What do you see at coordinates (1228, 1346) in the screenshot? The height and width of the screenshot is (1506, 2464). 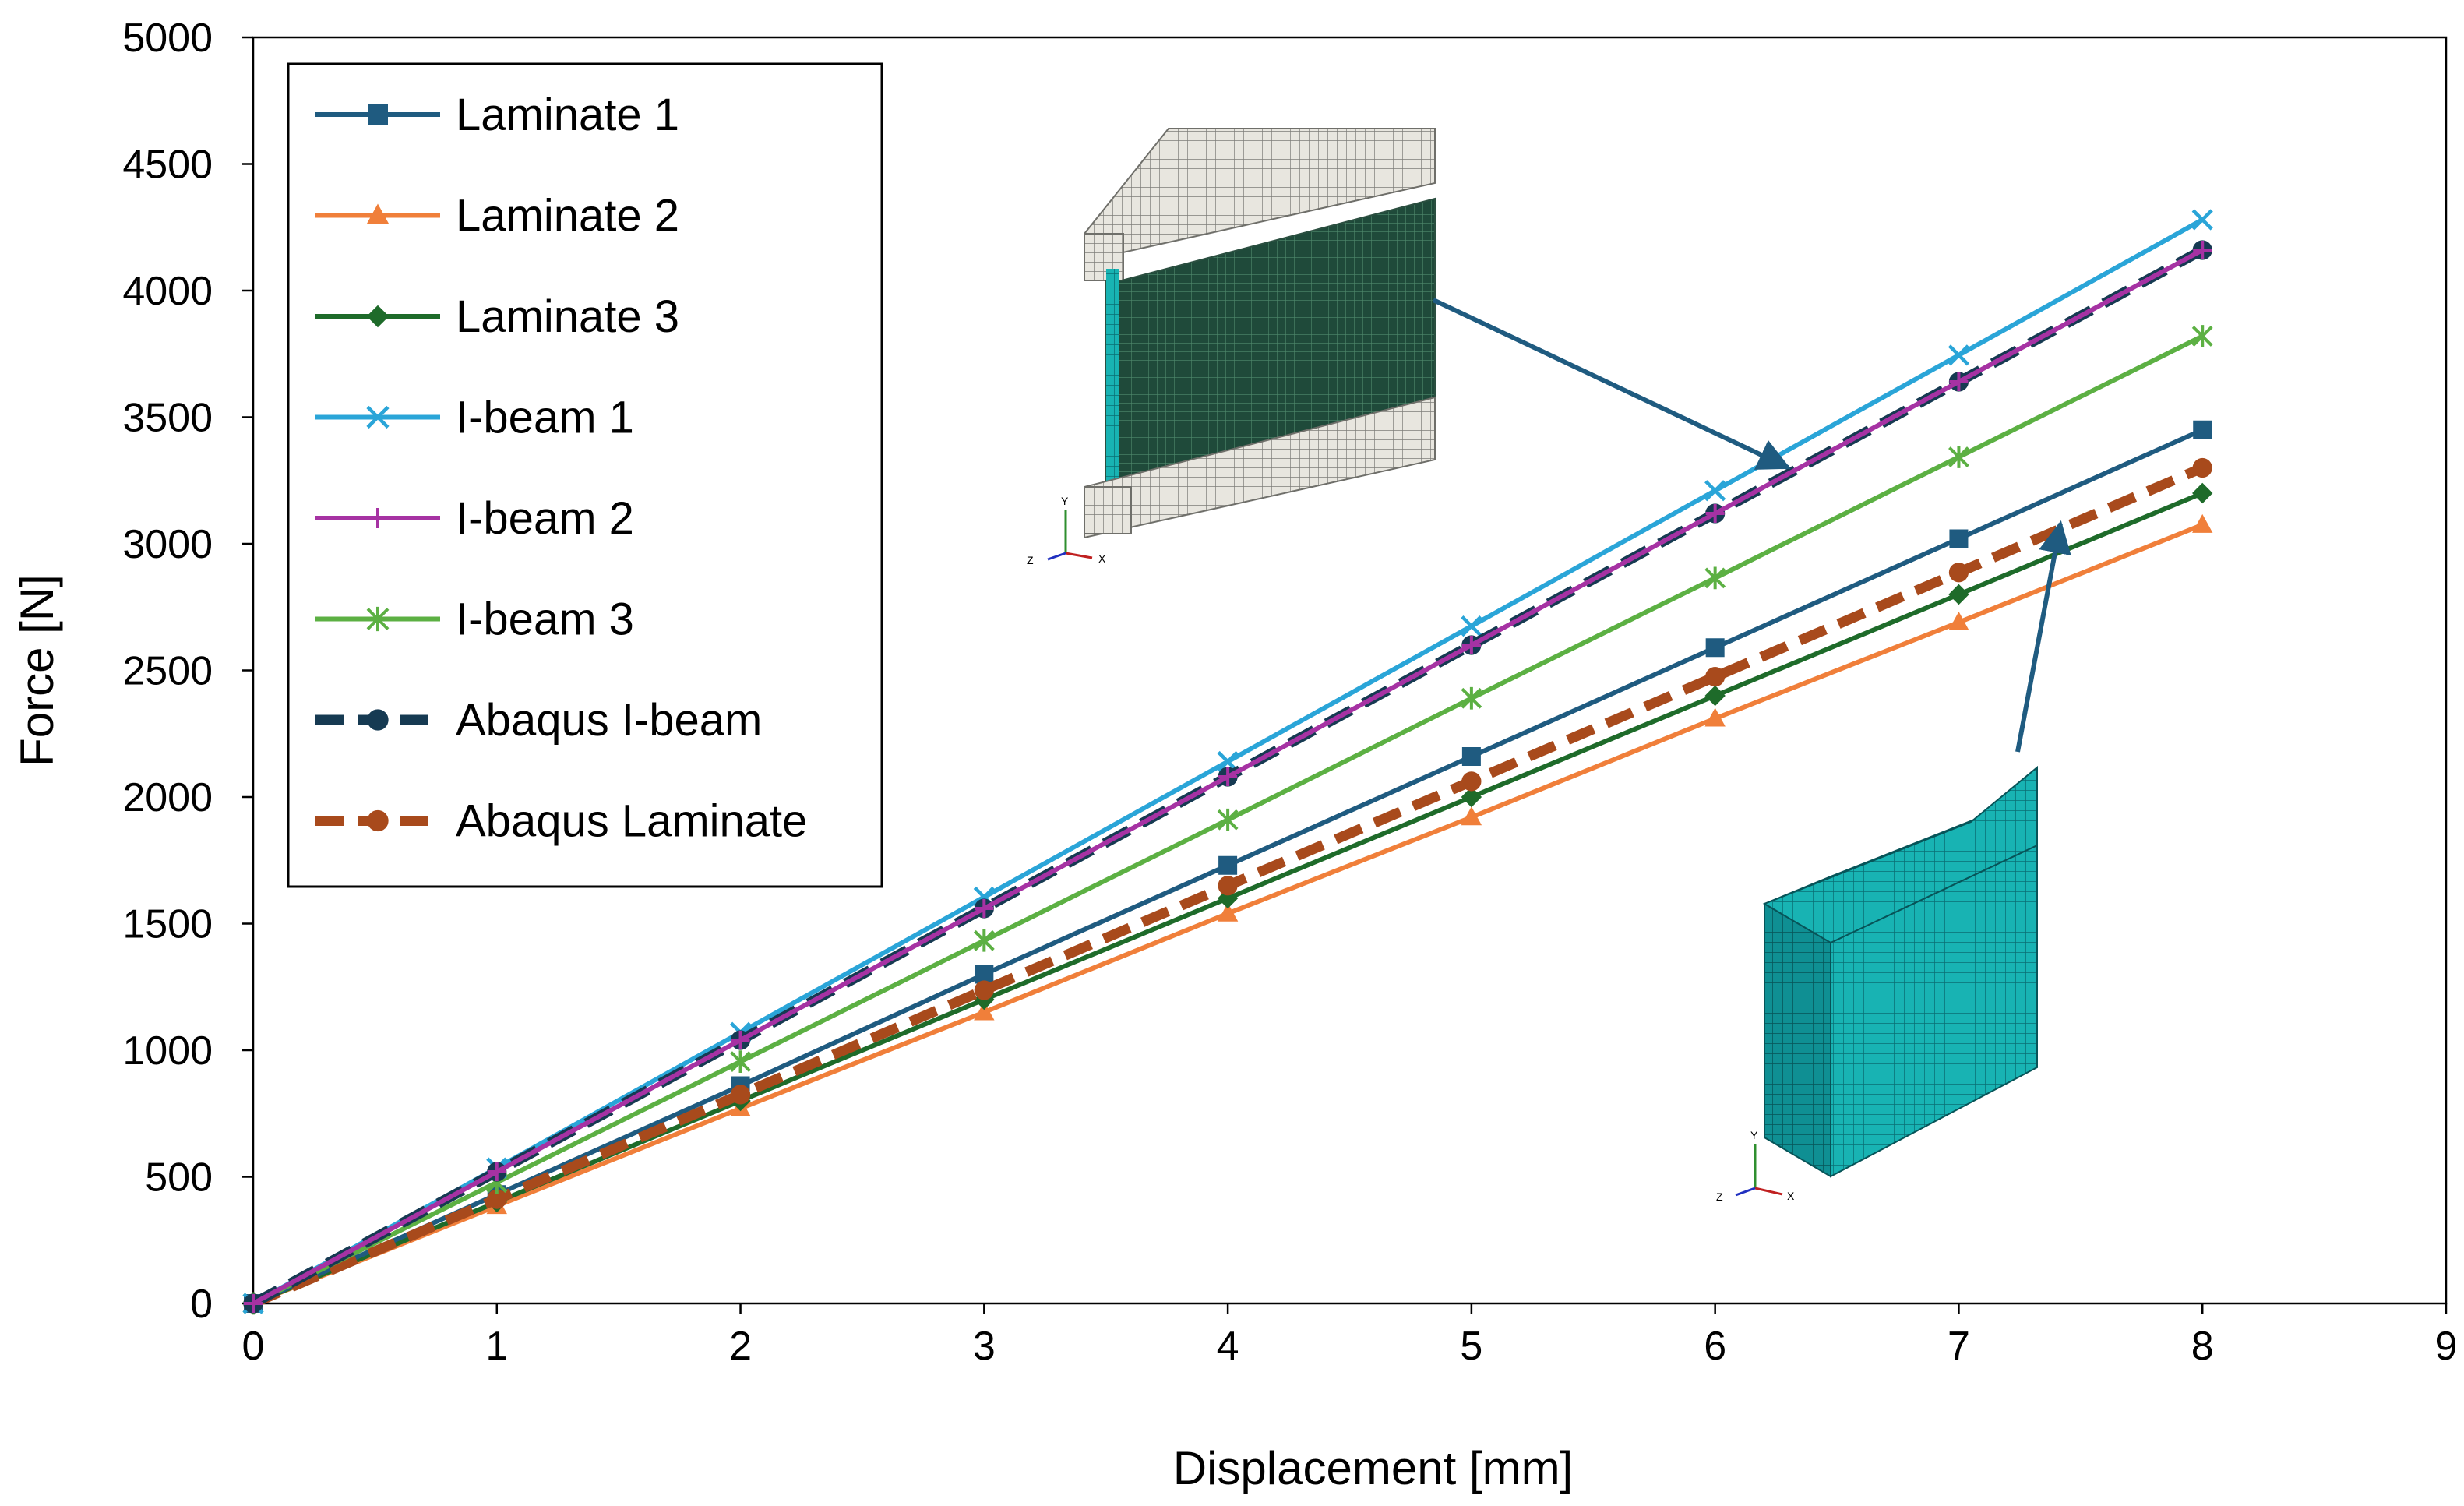 I see `x-tick-label: 4` at bounding box center [1228, 1346].